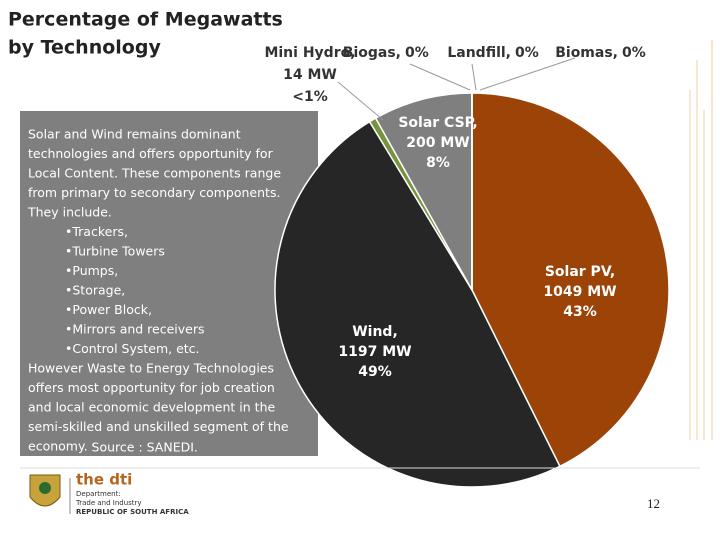  I want to click on page-number: 12, so click(653, 503).